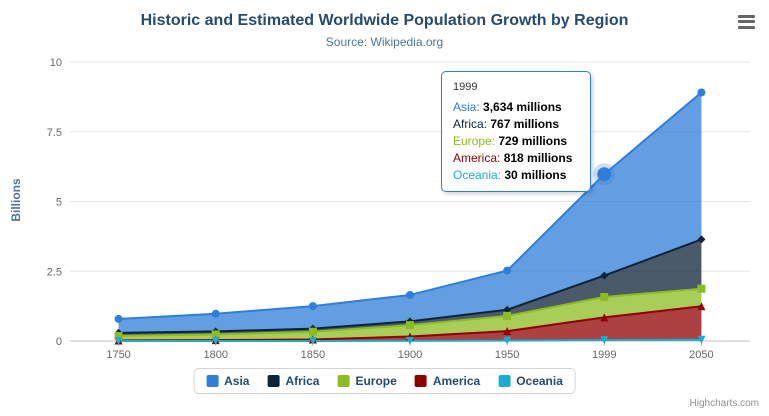  What do you see at coordinates (604, 355) in the screenshot?
I see `x-axis-label: 1999` at bounding box center [604, 355].